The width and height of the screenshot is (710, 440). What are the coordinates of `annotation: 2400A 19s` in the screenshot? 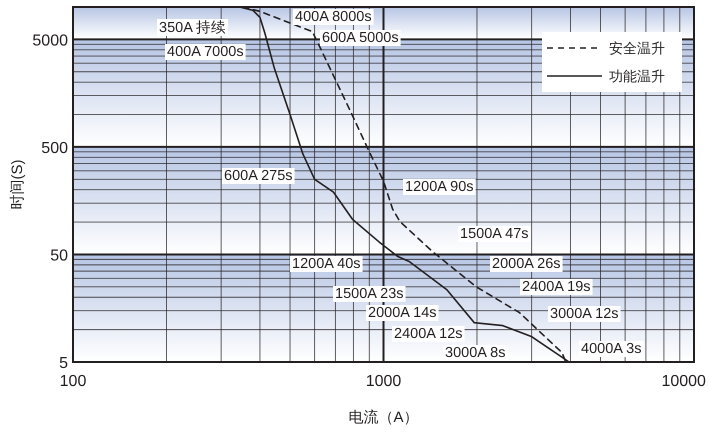 It's located at (556, 287).